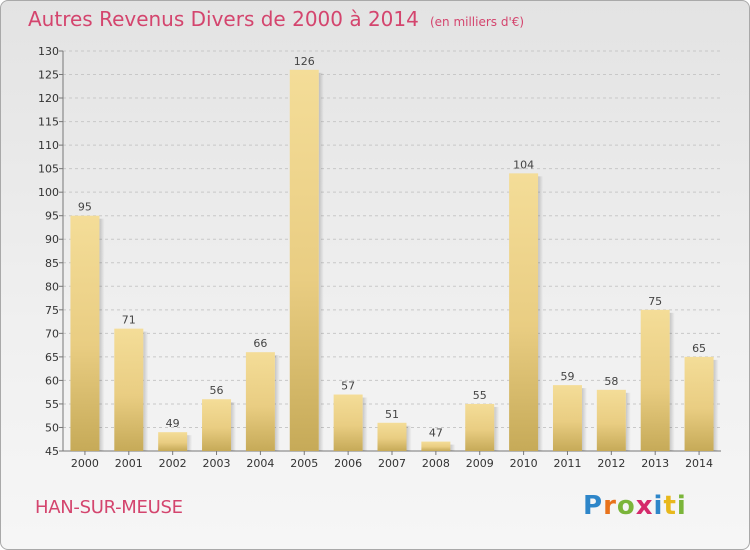 This screenshot has height=550, width=750. Describe the element at coordinates (52, 239) in the screenshot. I see `y-tick-label: 90` at that location.